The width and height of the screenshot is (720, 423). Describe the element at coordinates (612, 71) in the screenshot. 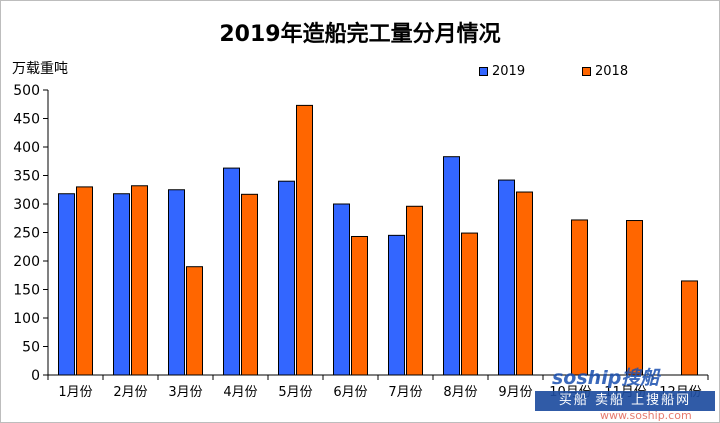

I see `legend-label-2018: 2018` at that location.